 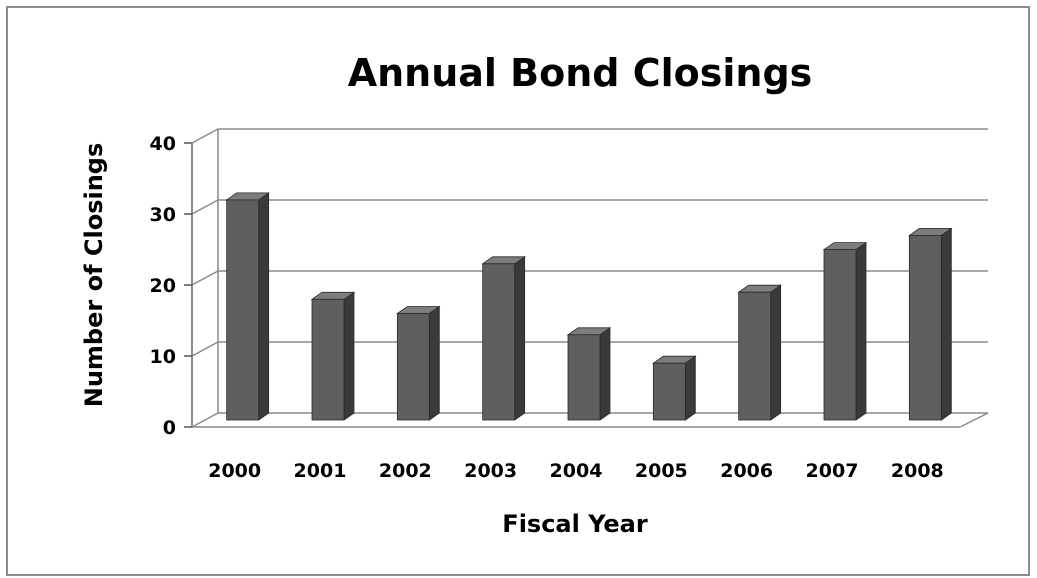 What do you see at coordinates (163, 215) in the screenshot?
I see `y-tick-label: 30` at bounding box center [163, 215].